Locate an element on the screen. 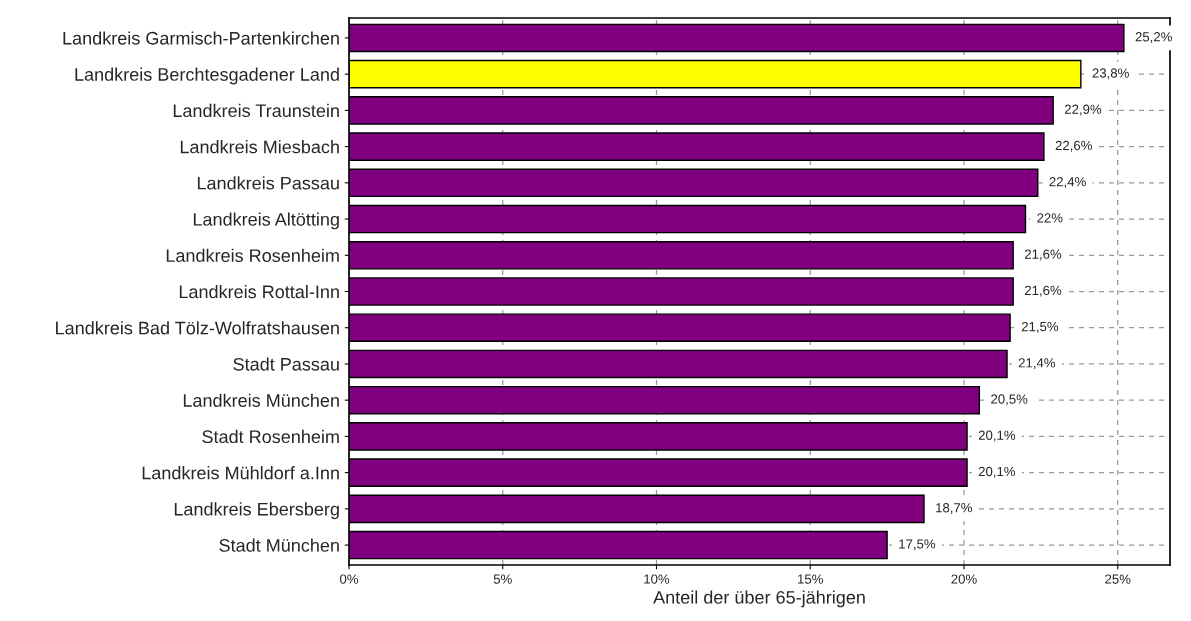 The width and height of the screenshot is (1191, 621). x-axis-title: Anteil der über 65-jährigen is located at coordinates (759, 599).